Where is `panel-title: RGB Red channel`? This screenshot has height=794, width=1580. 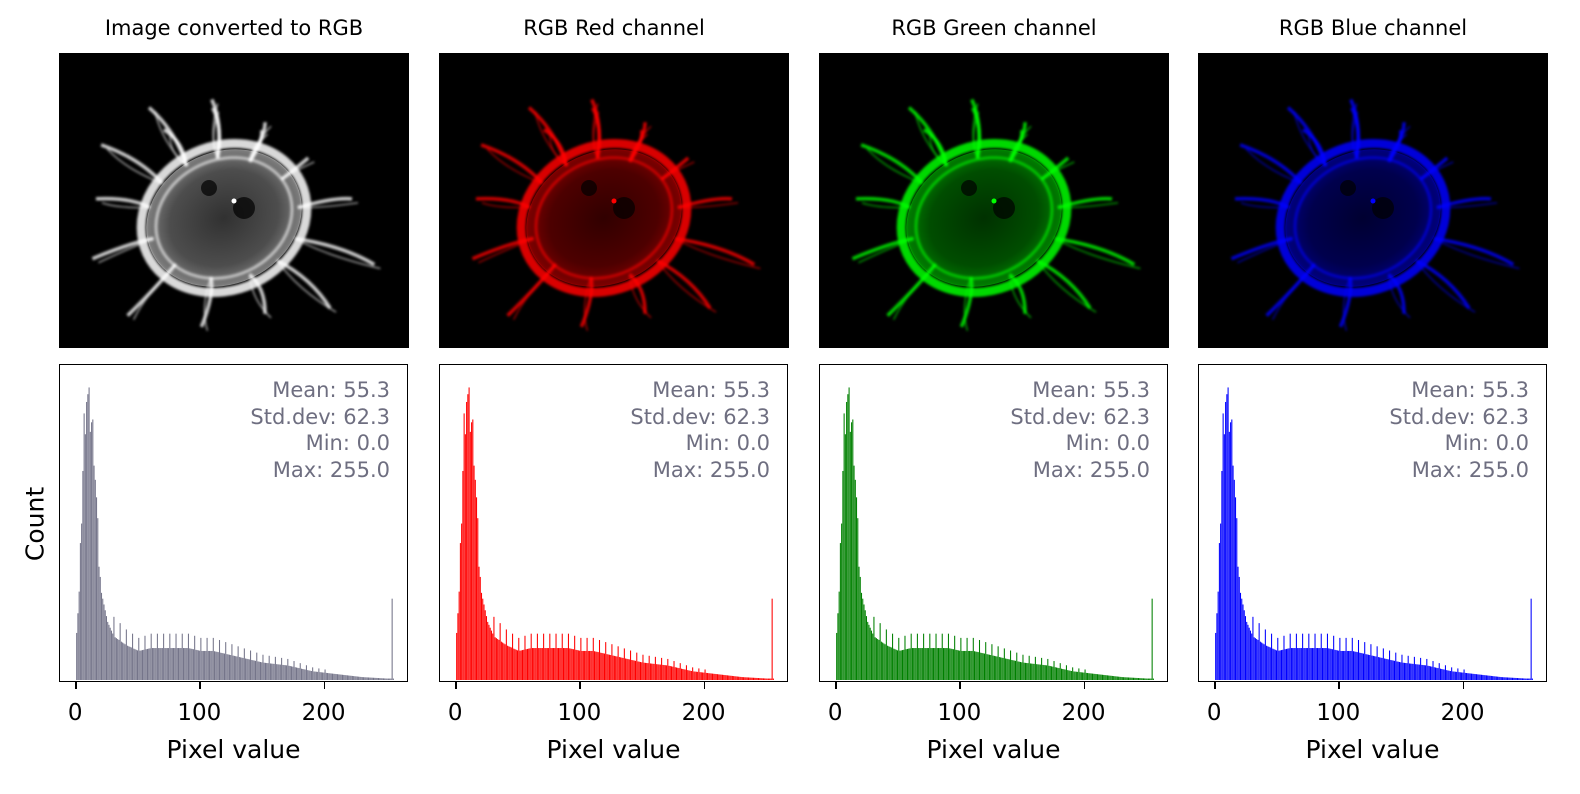
panel-title: RGB Red channel is located at coordinates (614, 28).